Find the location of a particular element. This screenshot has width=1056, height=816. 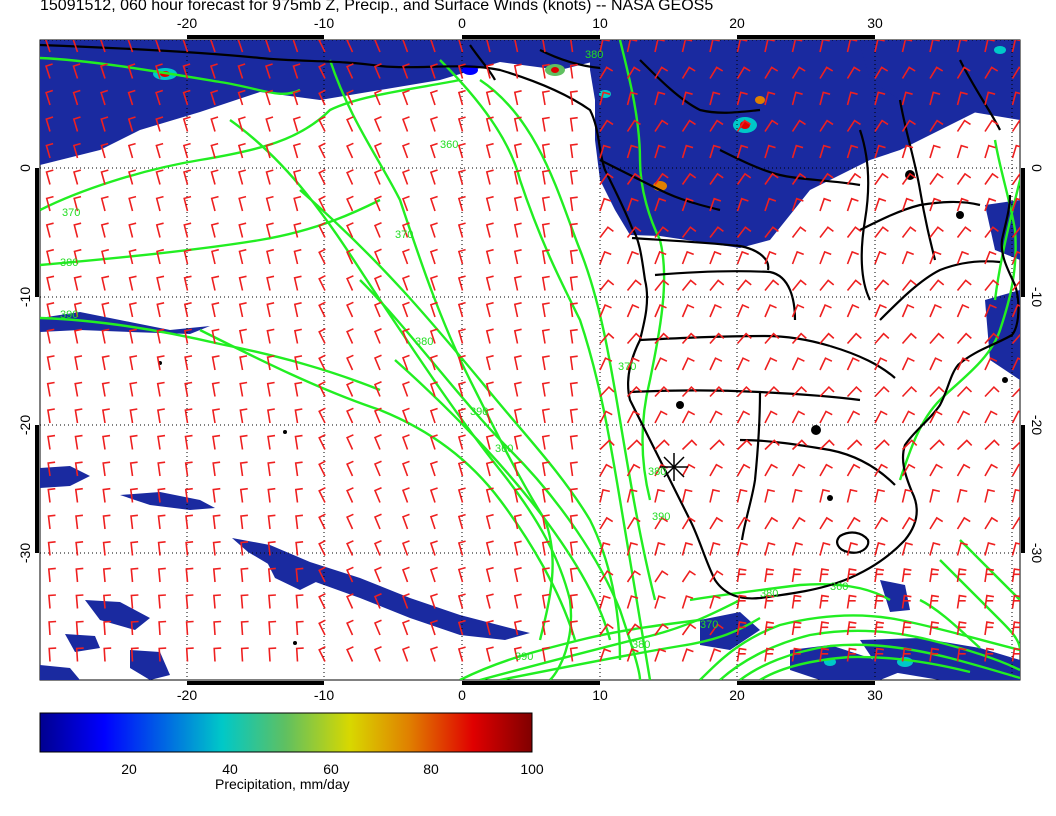

contour-label: 360 is located at coordinates (449, 145).